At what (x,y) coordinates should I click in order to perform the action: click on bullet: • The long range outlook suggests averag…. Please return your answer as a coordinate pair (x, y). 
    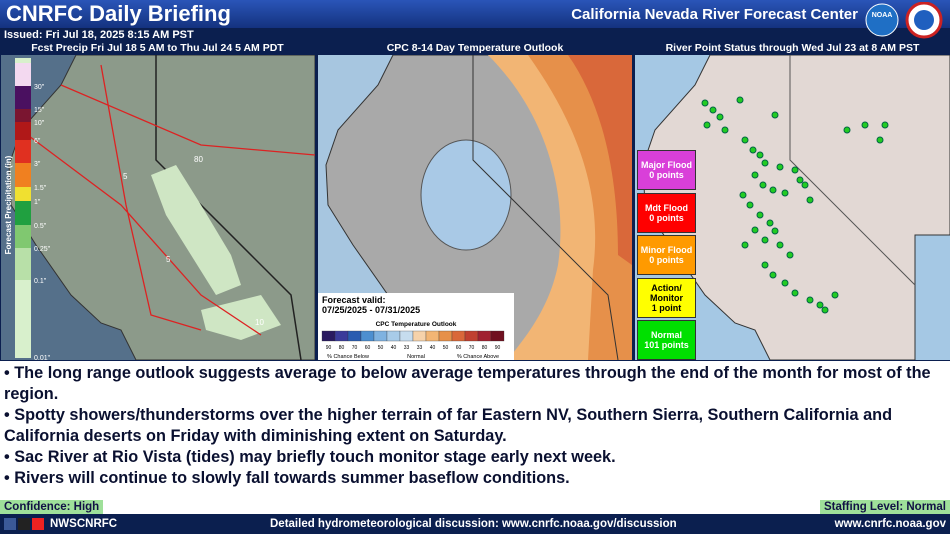
    Looking at the image, I should click on (467, 383).